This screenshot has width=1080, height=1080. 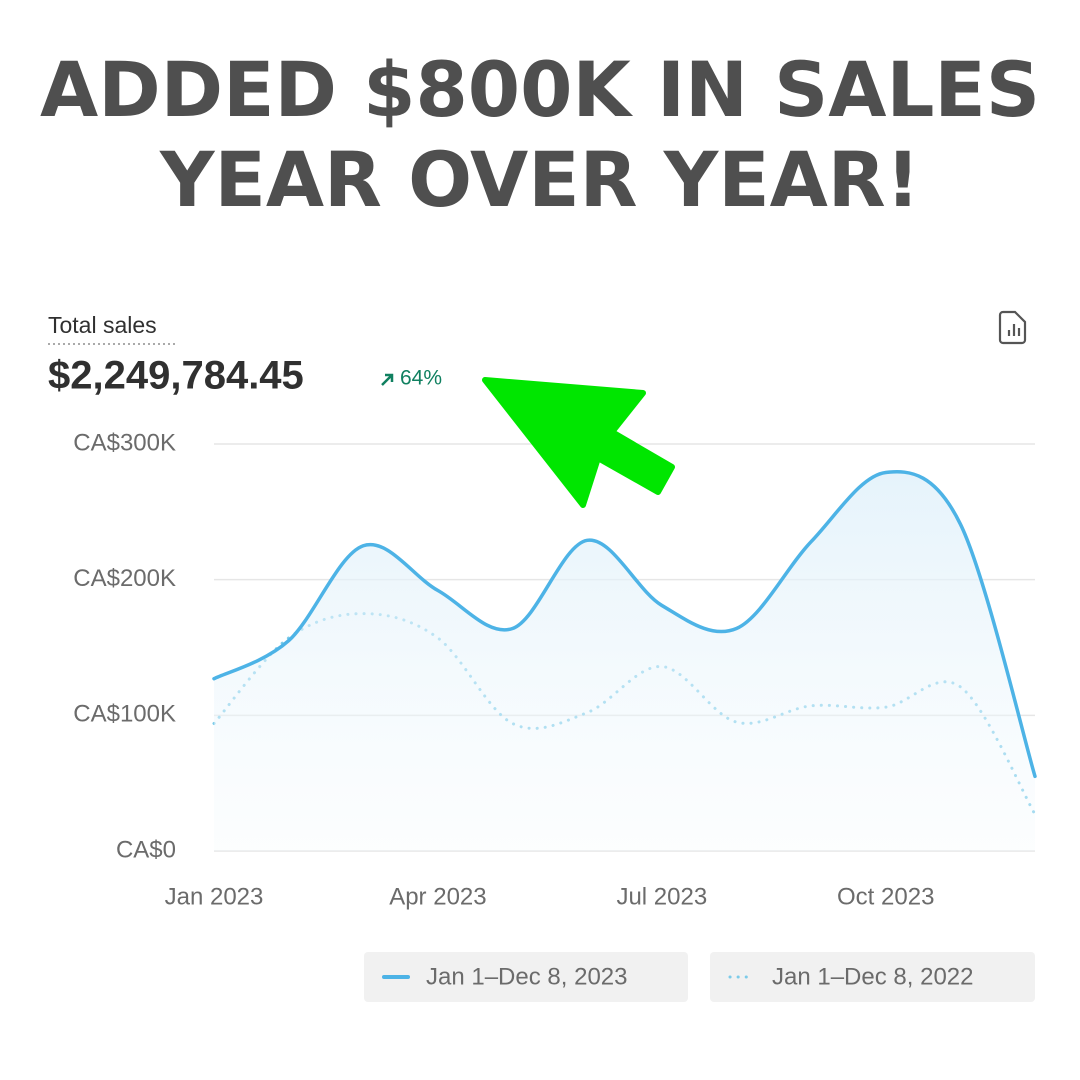 What do you see at coordinates (146, 849) in the screenshot?
I see `y-tick-label: CA$0` at bounding box center [146, 849].